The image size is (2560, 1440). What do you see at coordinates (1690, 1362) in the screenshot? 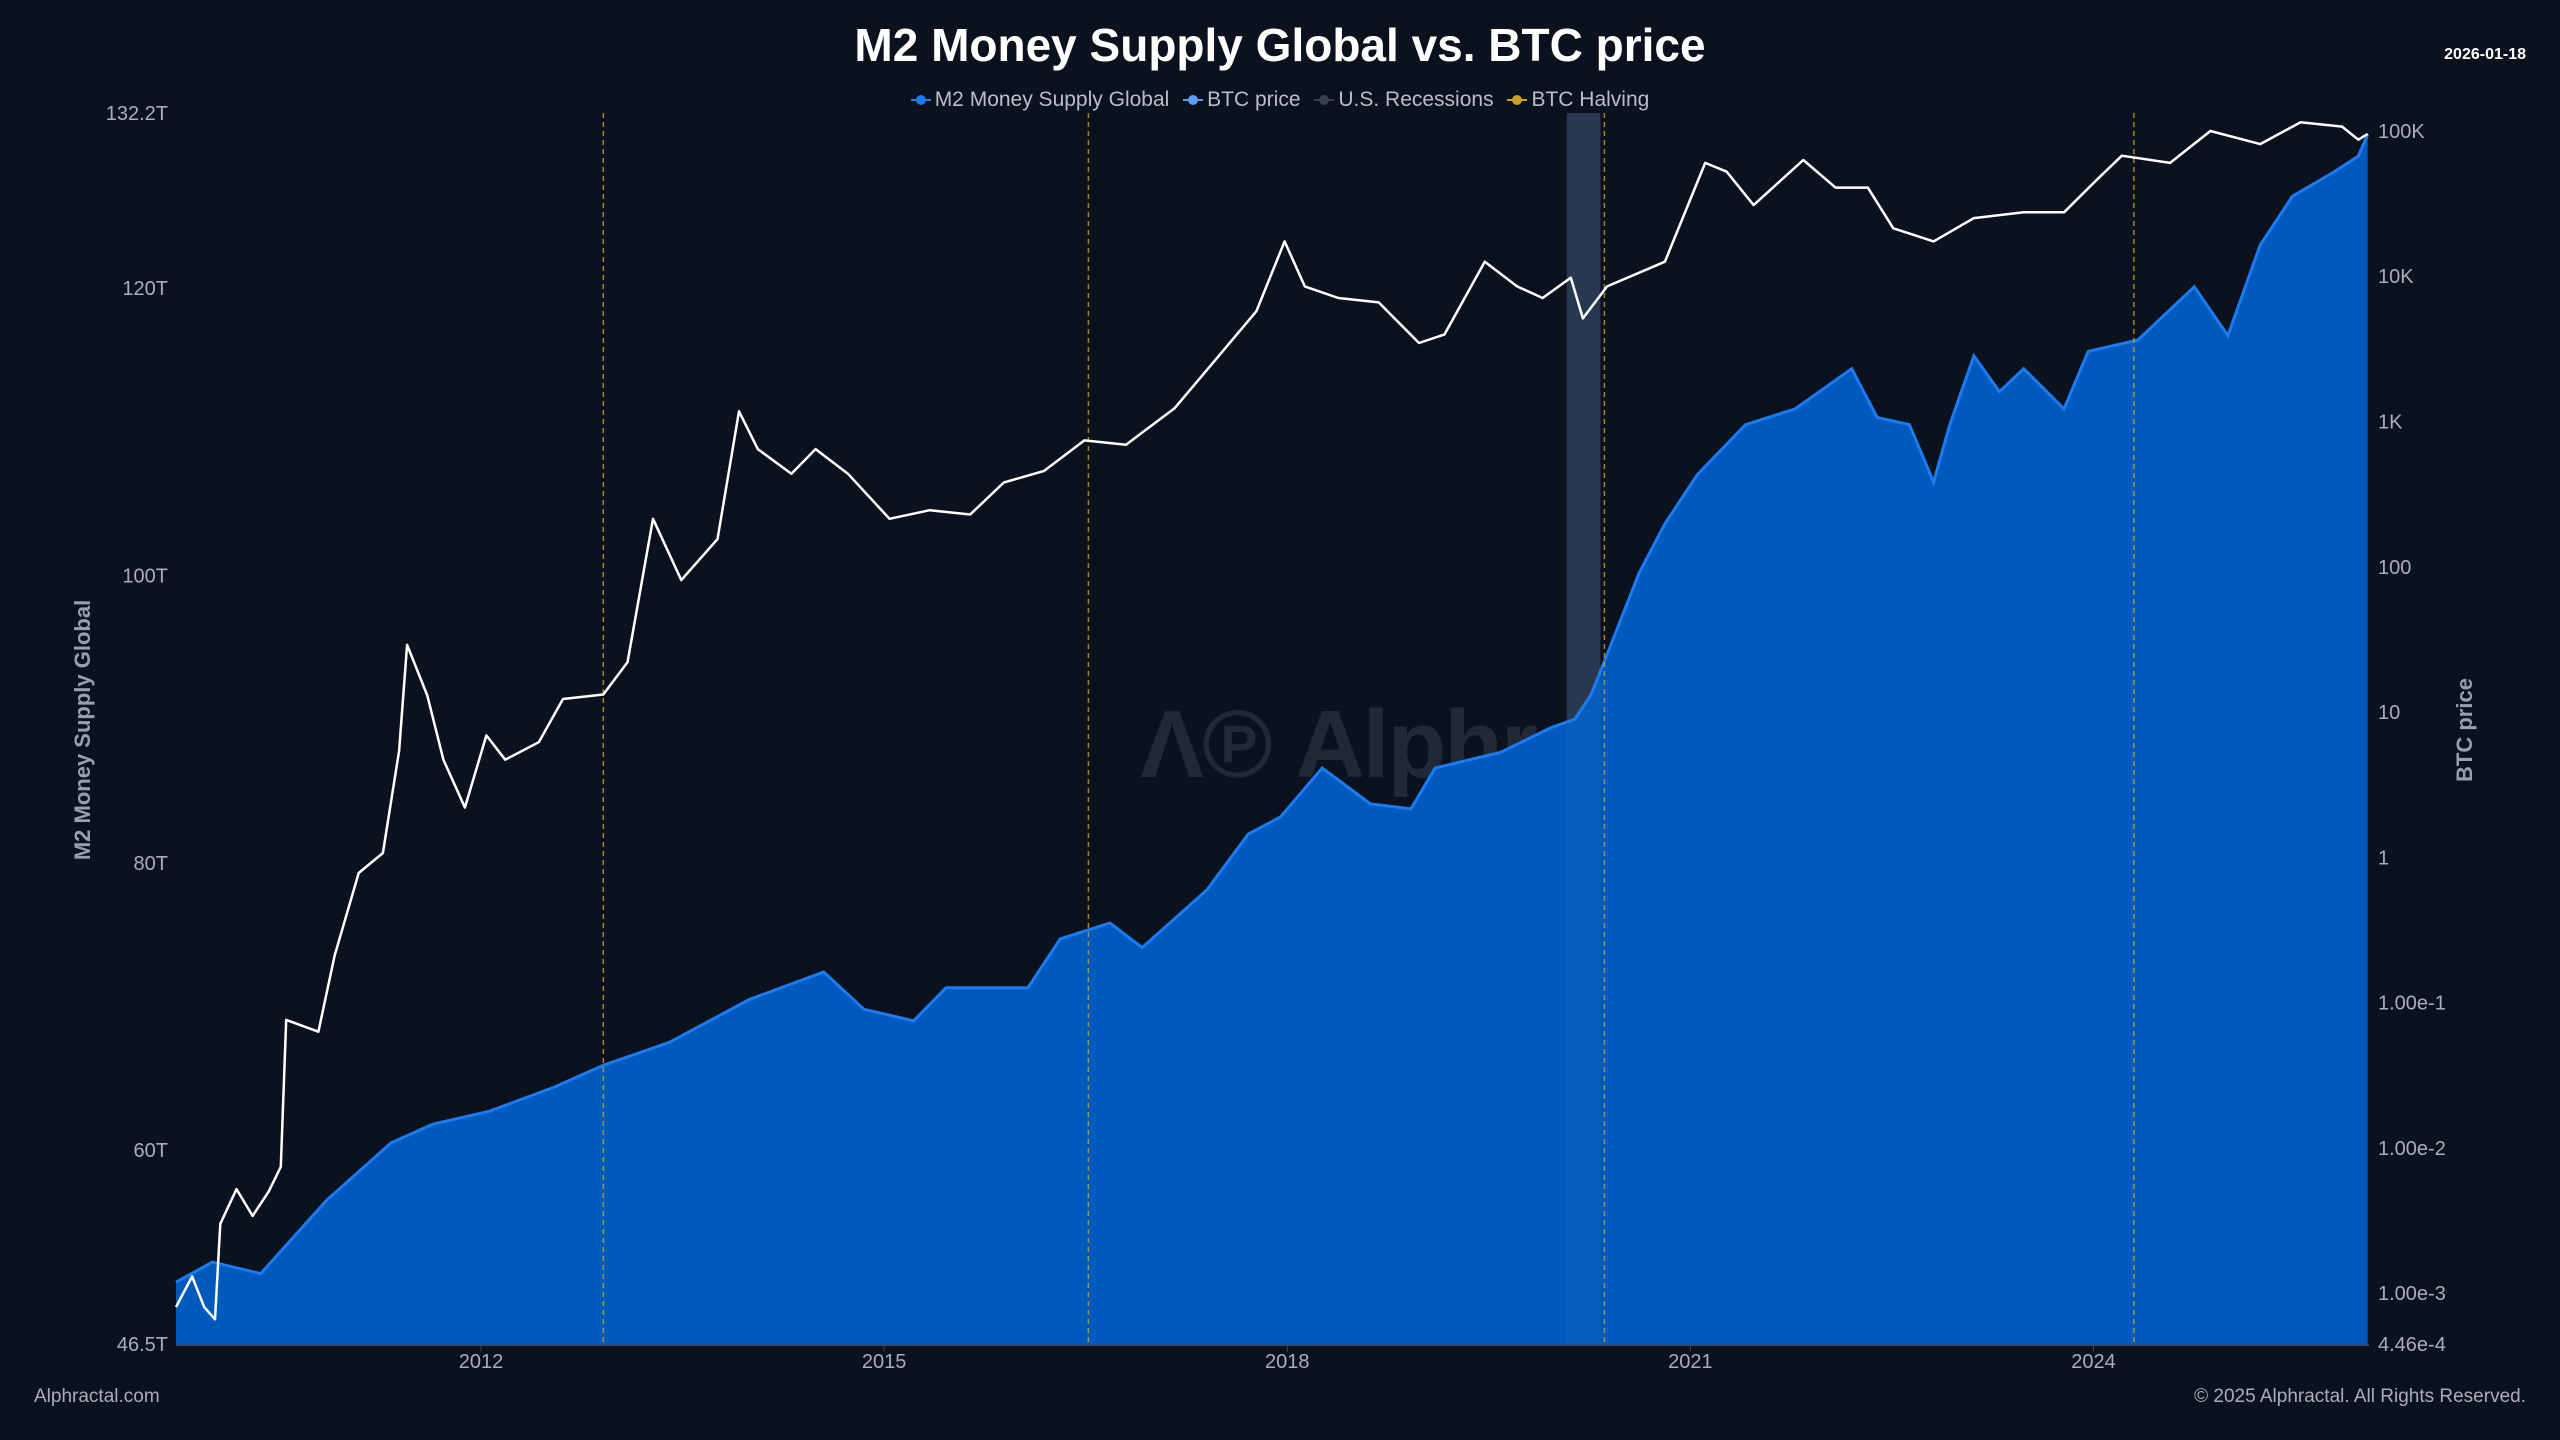
I see `x-tick-label: 2021` at bounding box center [1690, 1362].